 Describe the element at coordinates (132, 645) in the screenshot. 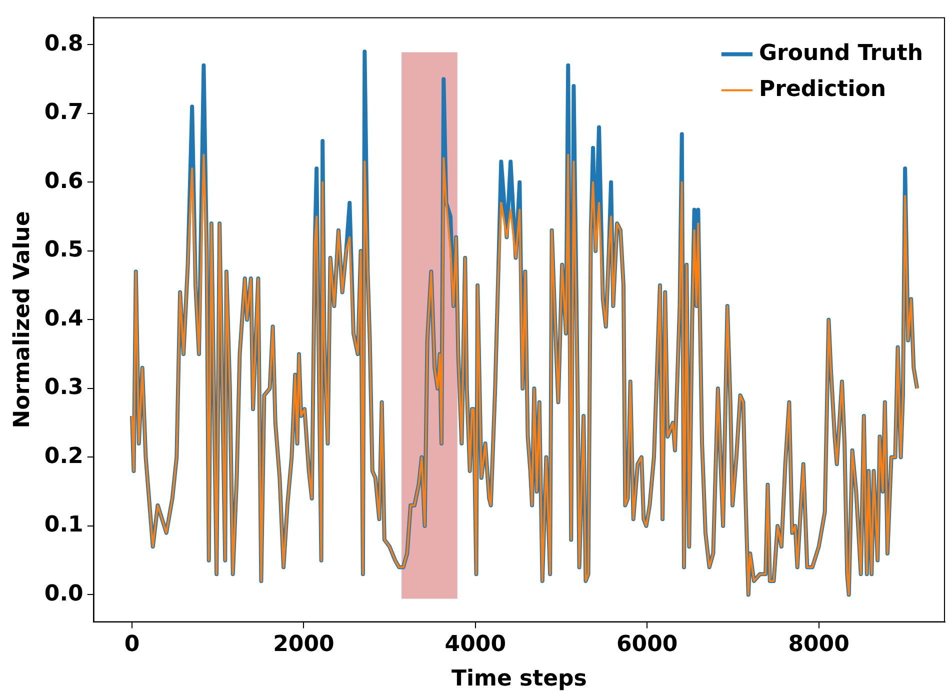

I see `x-tick-label: 0` at that location.